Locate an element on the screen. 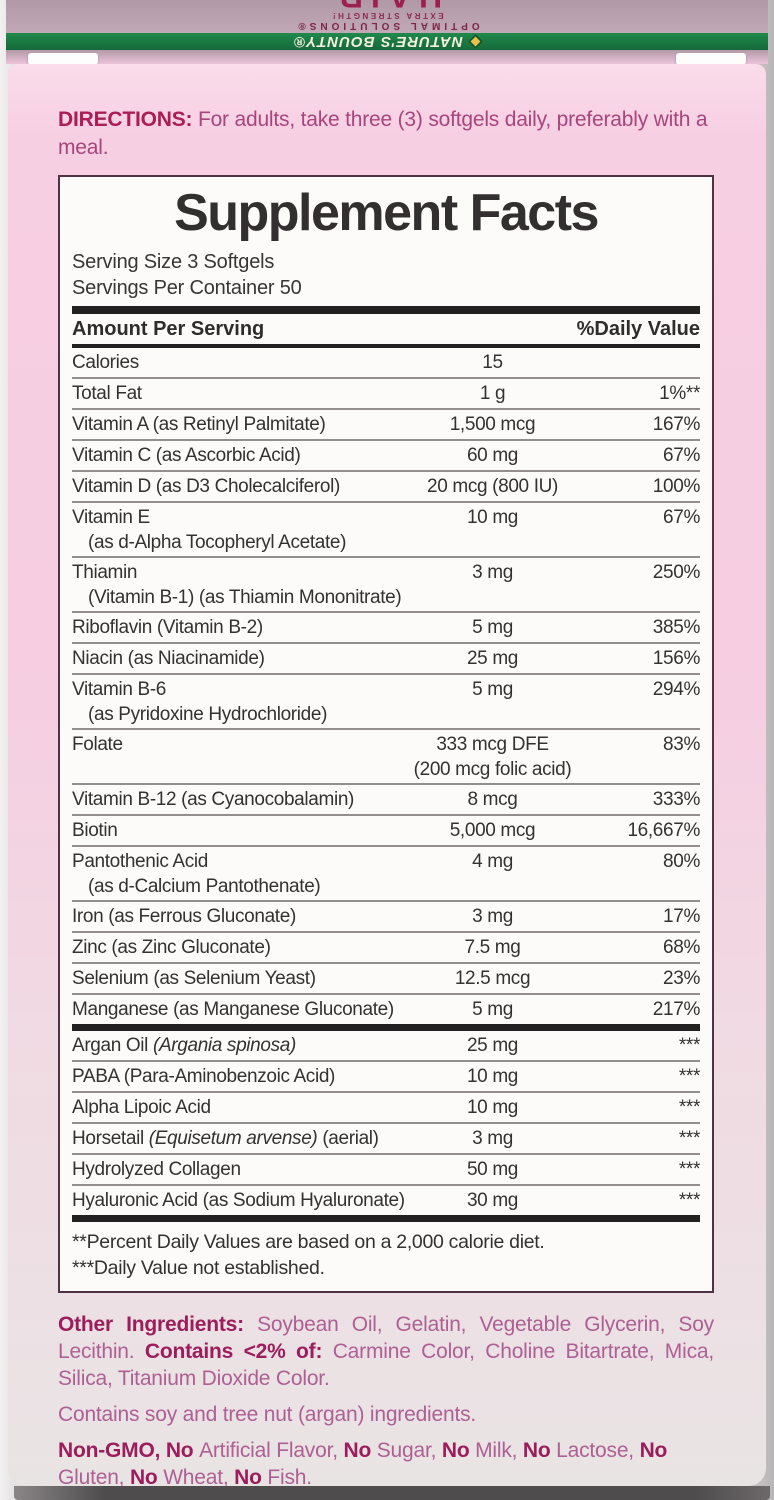 The width and height of the screenshot is (774, 1500). row-name: Vitamin D (as D3 Cholecalciferol) is located at coordinates (206, 486).